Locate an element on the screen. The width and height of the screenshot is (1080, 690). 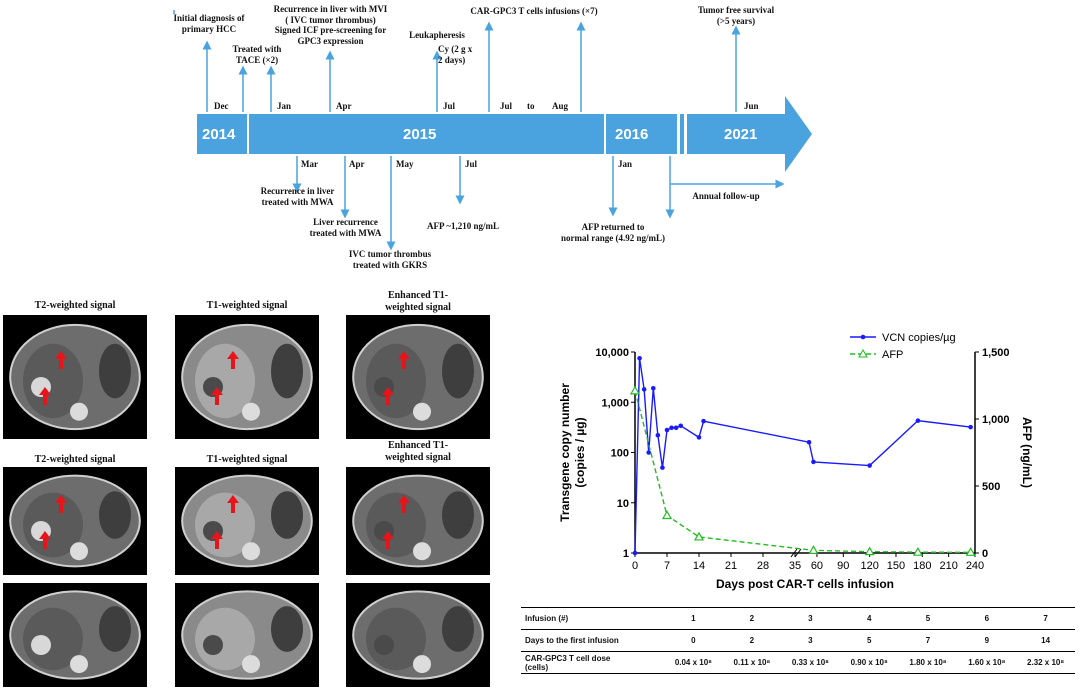
series-line-vcn is located at coordinates (802, 456).